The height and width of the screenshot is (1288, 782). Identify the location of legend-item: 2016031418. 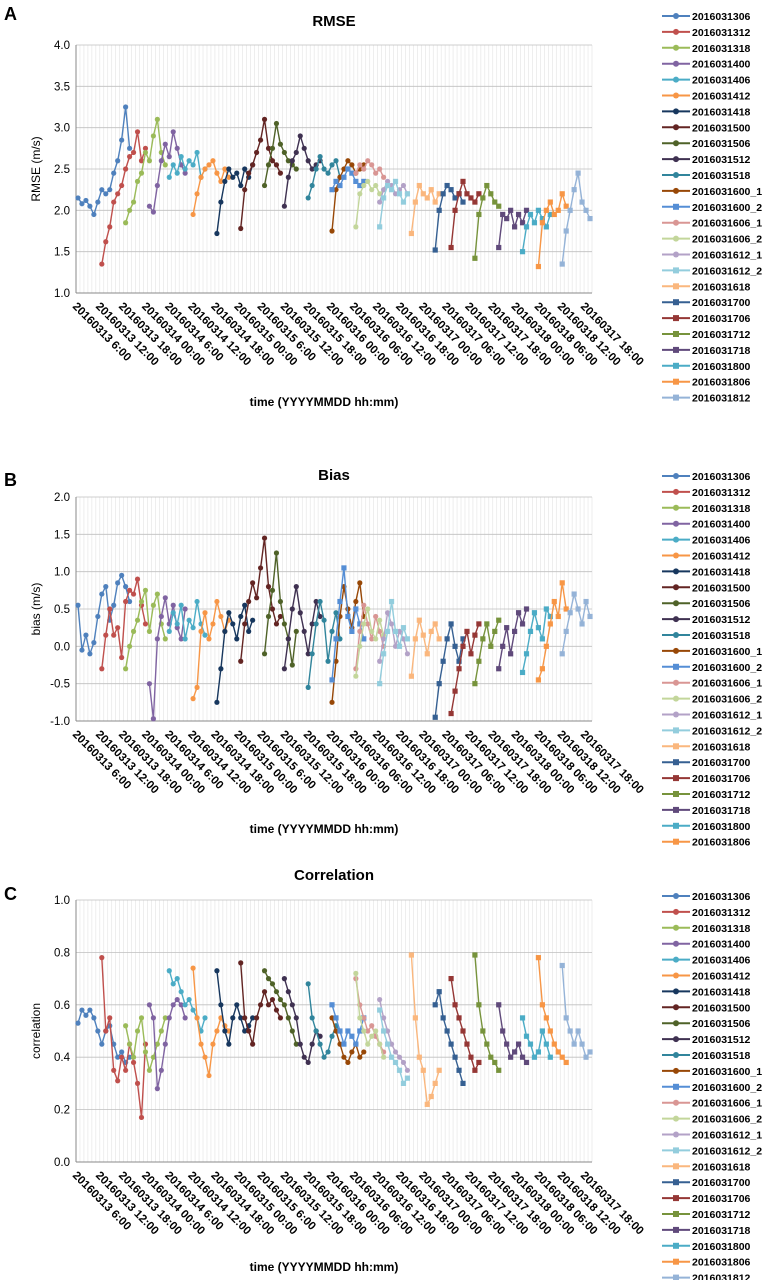
(706, 112).